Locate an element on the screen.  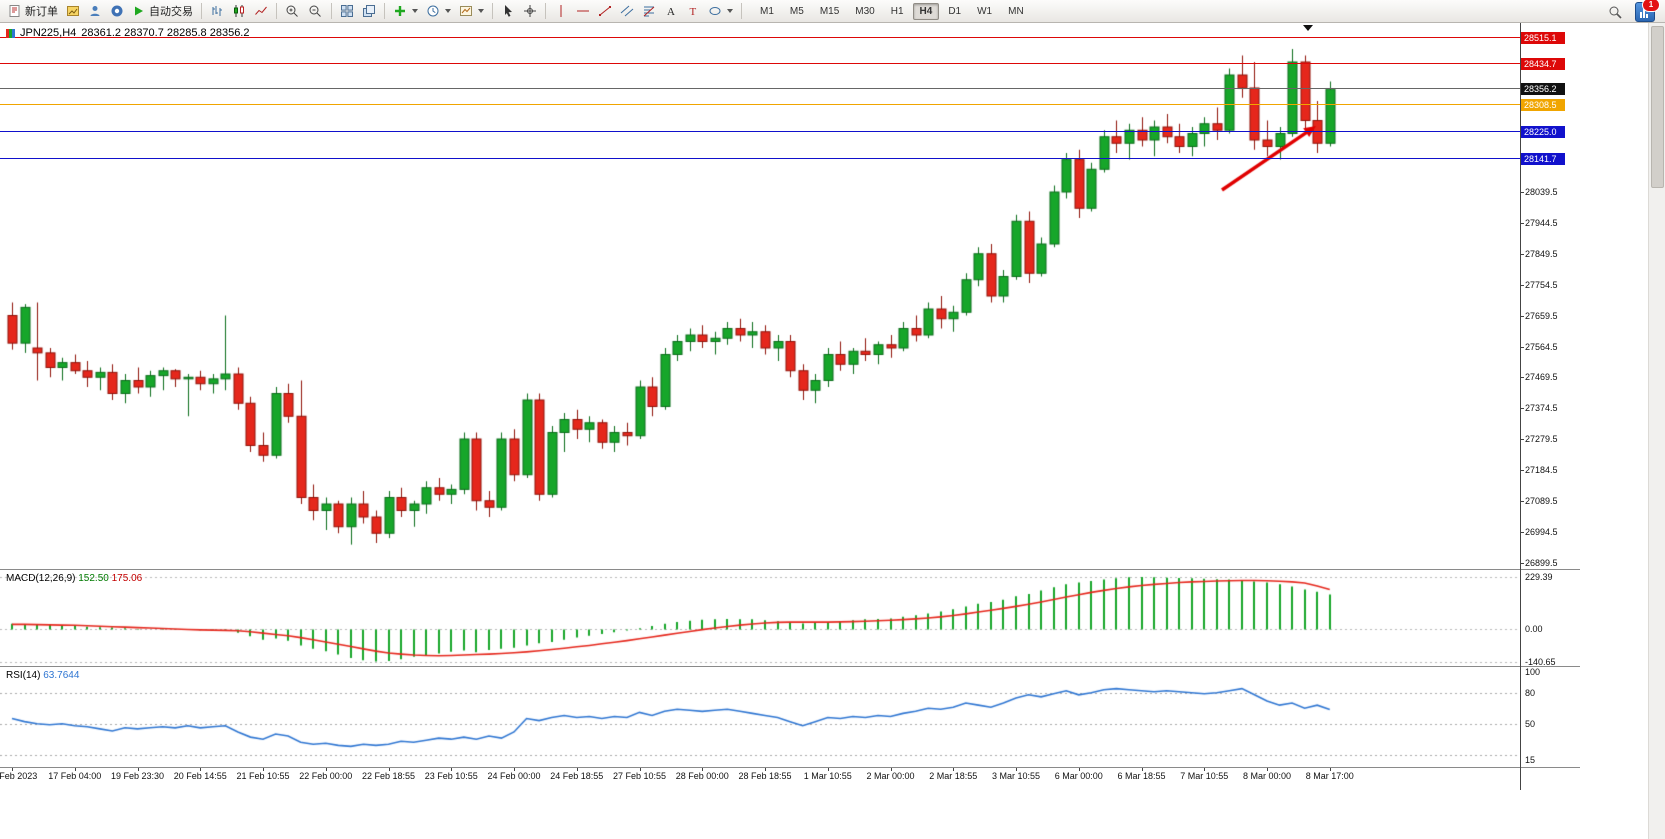
price-hline-tag: 28225.0 is located at coordinates (1543, 131).